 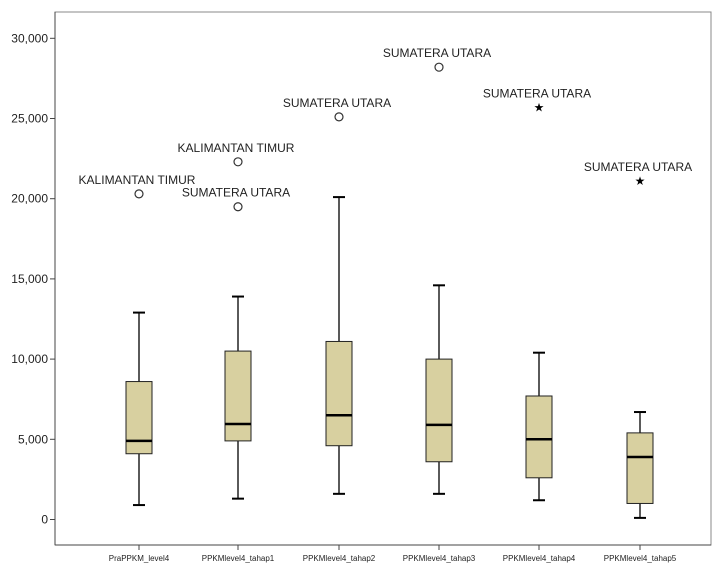 What do you see at coordinates (33, 439) in the screenshot?
I see `y-tick-label: 5,000` at bounding box center [33, 439].